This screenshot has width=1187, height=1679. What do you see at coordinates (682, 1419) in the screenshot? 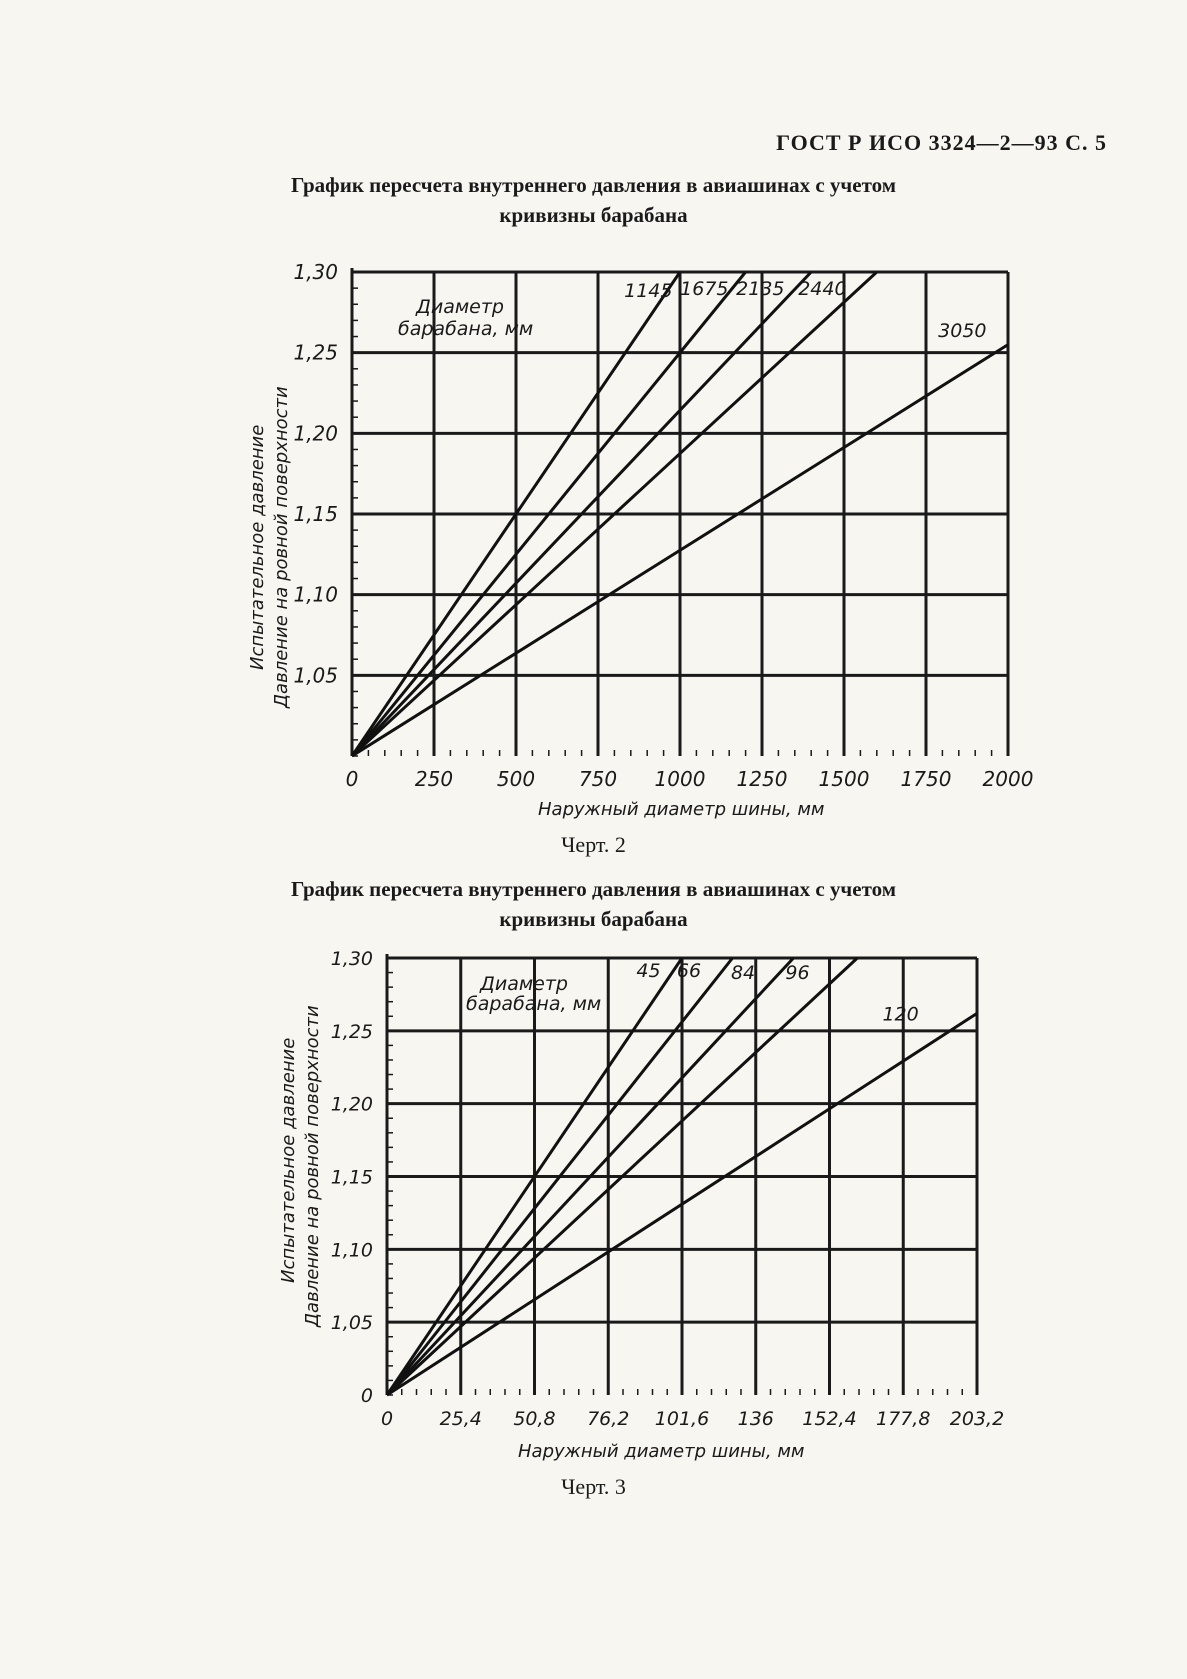
I see `x-tick-label: 101,6` at bounding box center [682, 1419].